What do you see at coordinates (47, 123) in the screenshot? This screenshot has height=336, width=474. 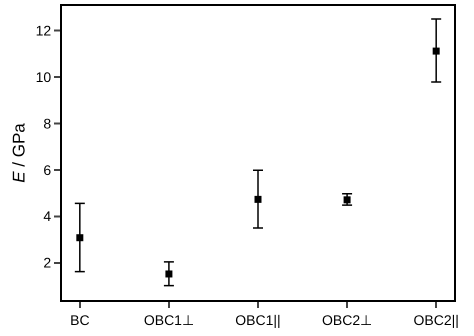 I see `y-tick-label: 8` at bounding box center [47, 123].